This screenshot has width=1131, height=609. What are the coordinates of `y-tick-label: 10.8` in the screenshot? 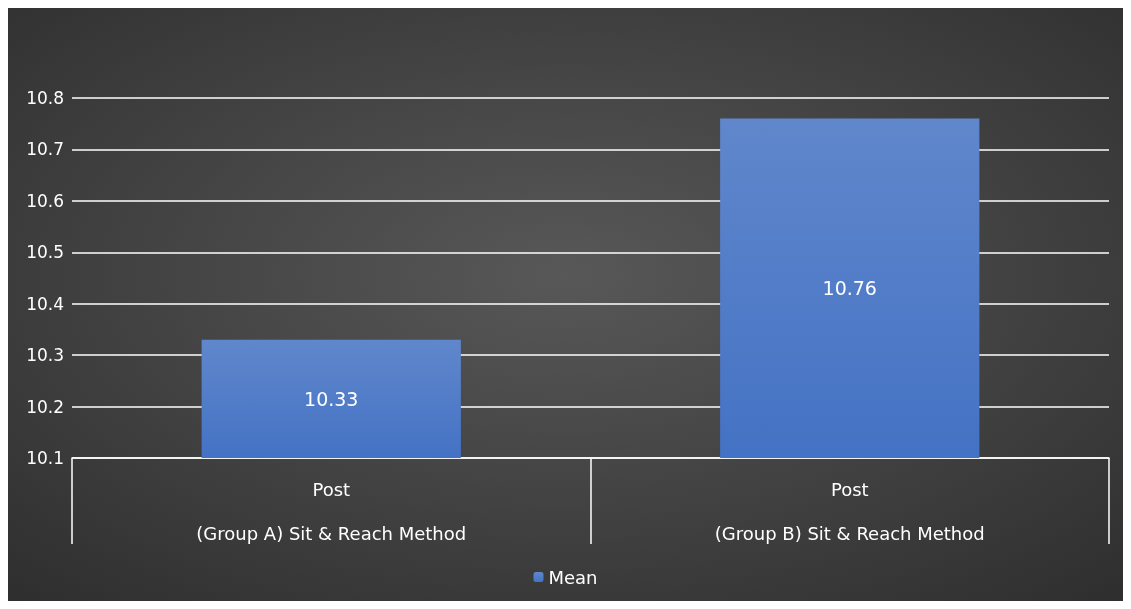 It's located at (45, 98).